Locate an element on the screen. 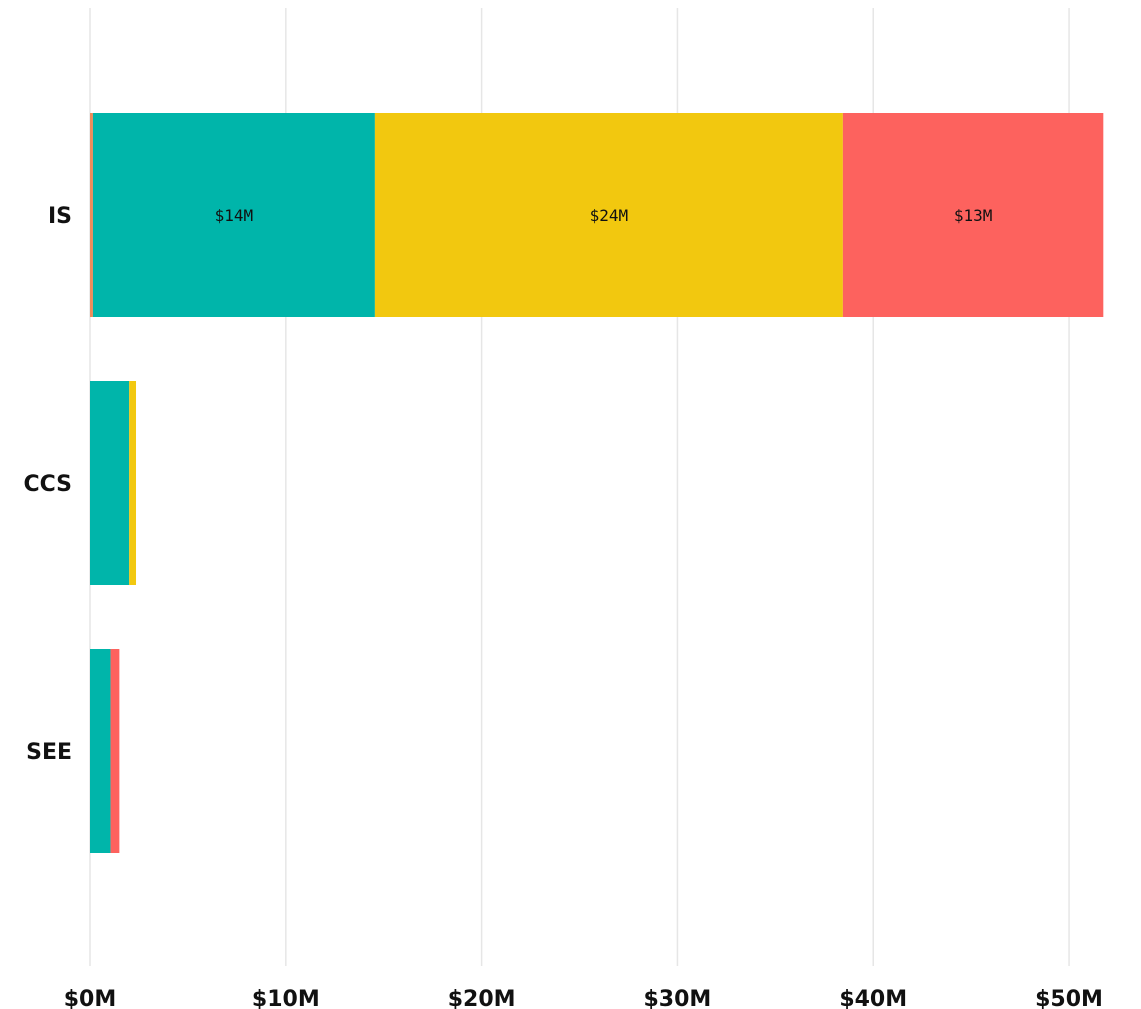 The image size is (1141, 1009). category-labels: IS CCS SEE is located at coordinates (47, 484).